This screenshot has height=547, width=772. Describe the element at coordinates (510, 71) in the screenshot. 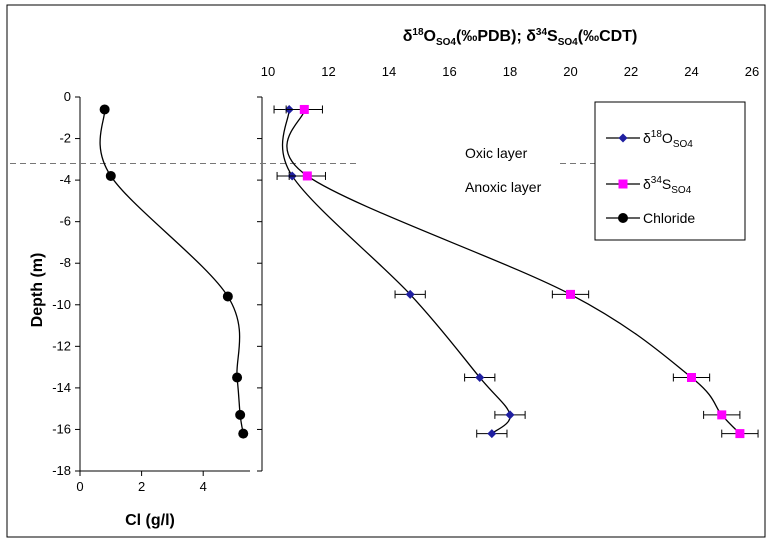

I see `isotope-x-tick-label: 18` at that location.